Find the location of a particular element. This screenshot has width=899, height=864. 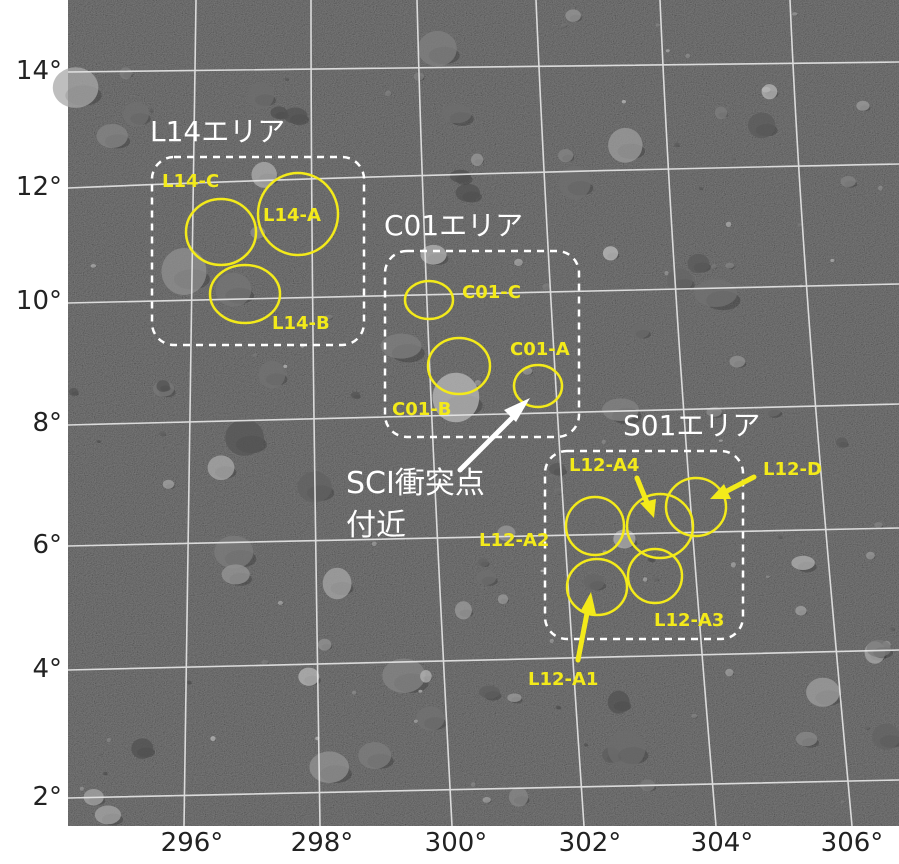

site-circle-l12-a2 is located at coordinates (595, 526).